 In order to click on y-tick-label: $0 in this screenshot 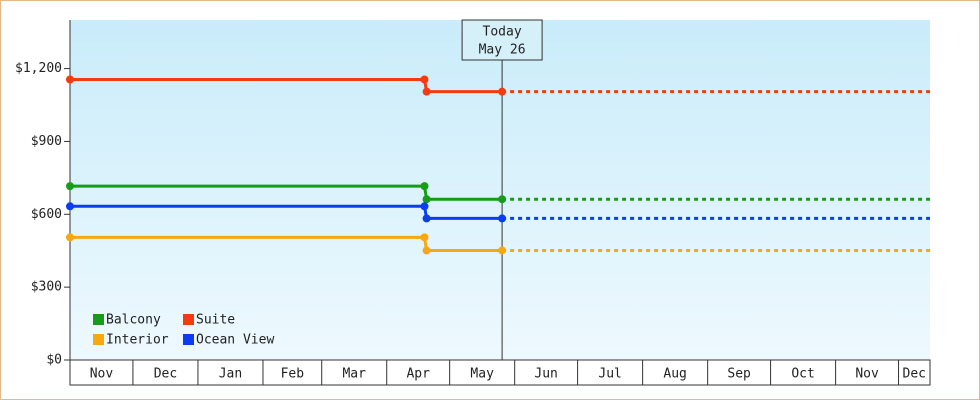, I will do `click(54, 360)`.